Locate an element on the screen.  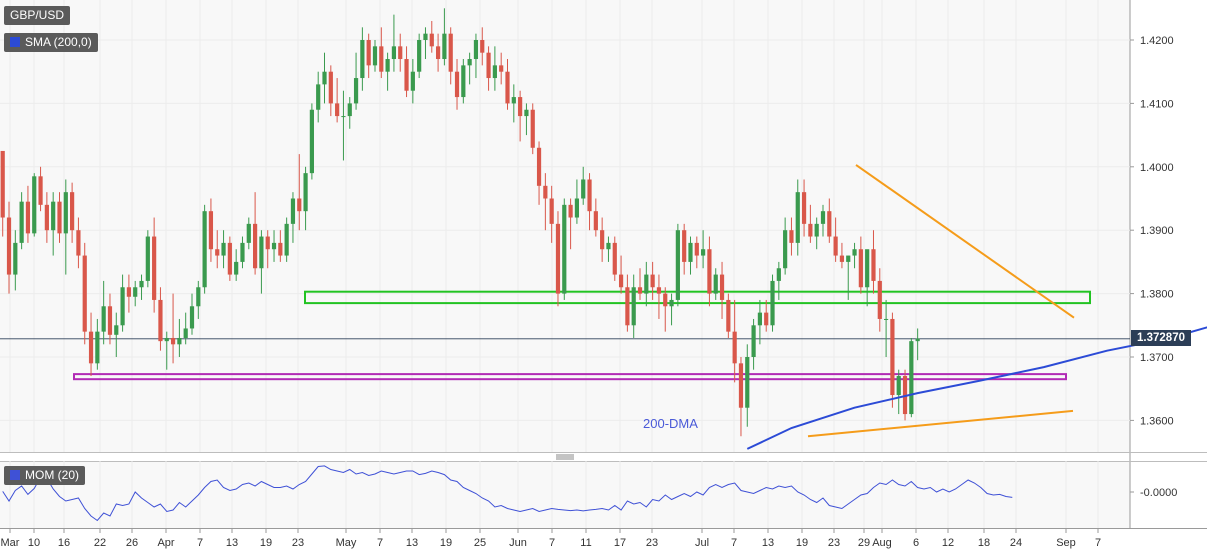
pane-resize-handle is located at coordinates (565, 457).